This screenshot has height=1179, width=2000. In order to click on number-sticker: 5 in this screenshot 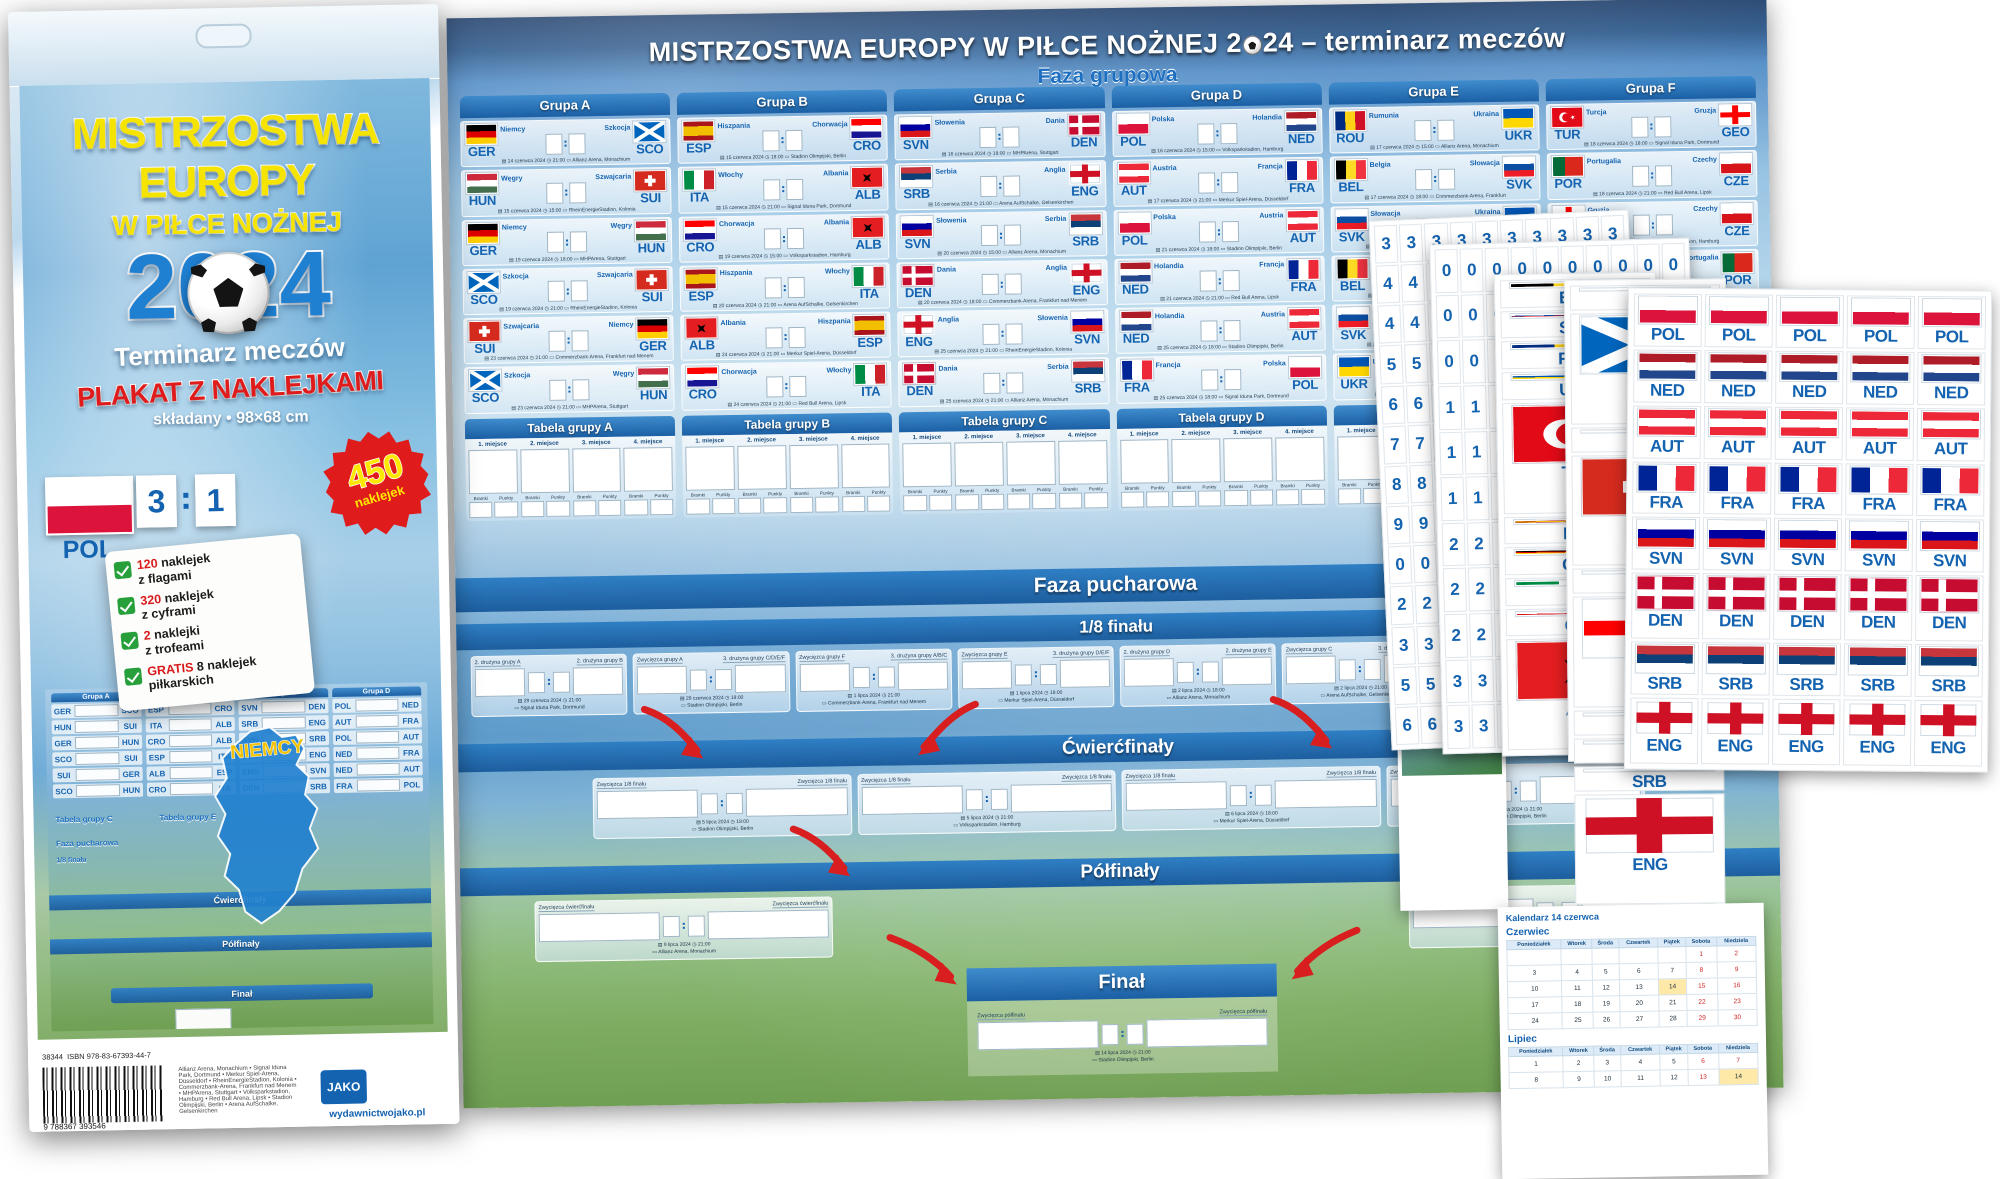, I will do `click(1431, 684)`.